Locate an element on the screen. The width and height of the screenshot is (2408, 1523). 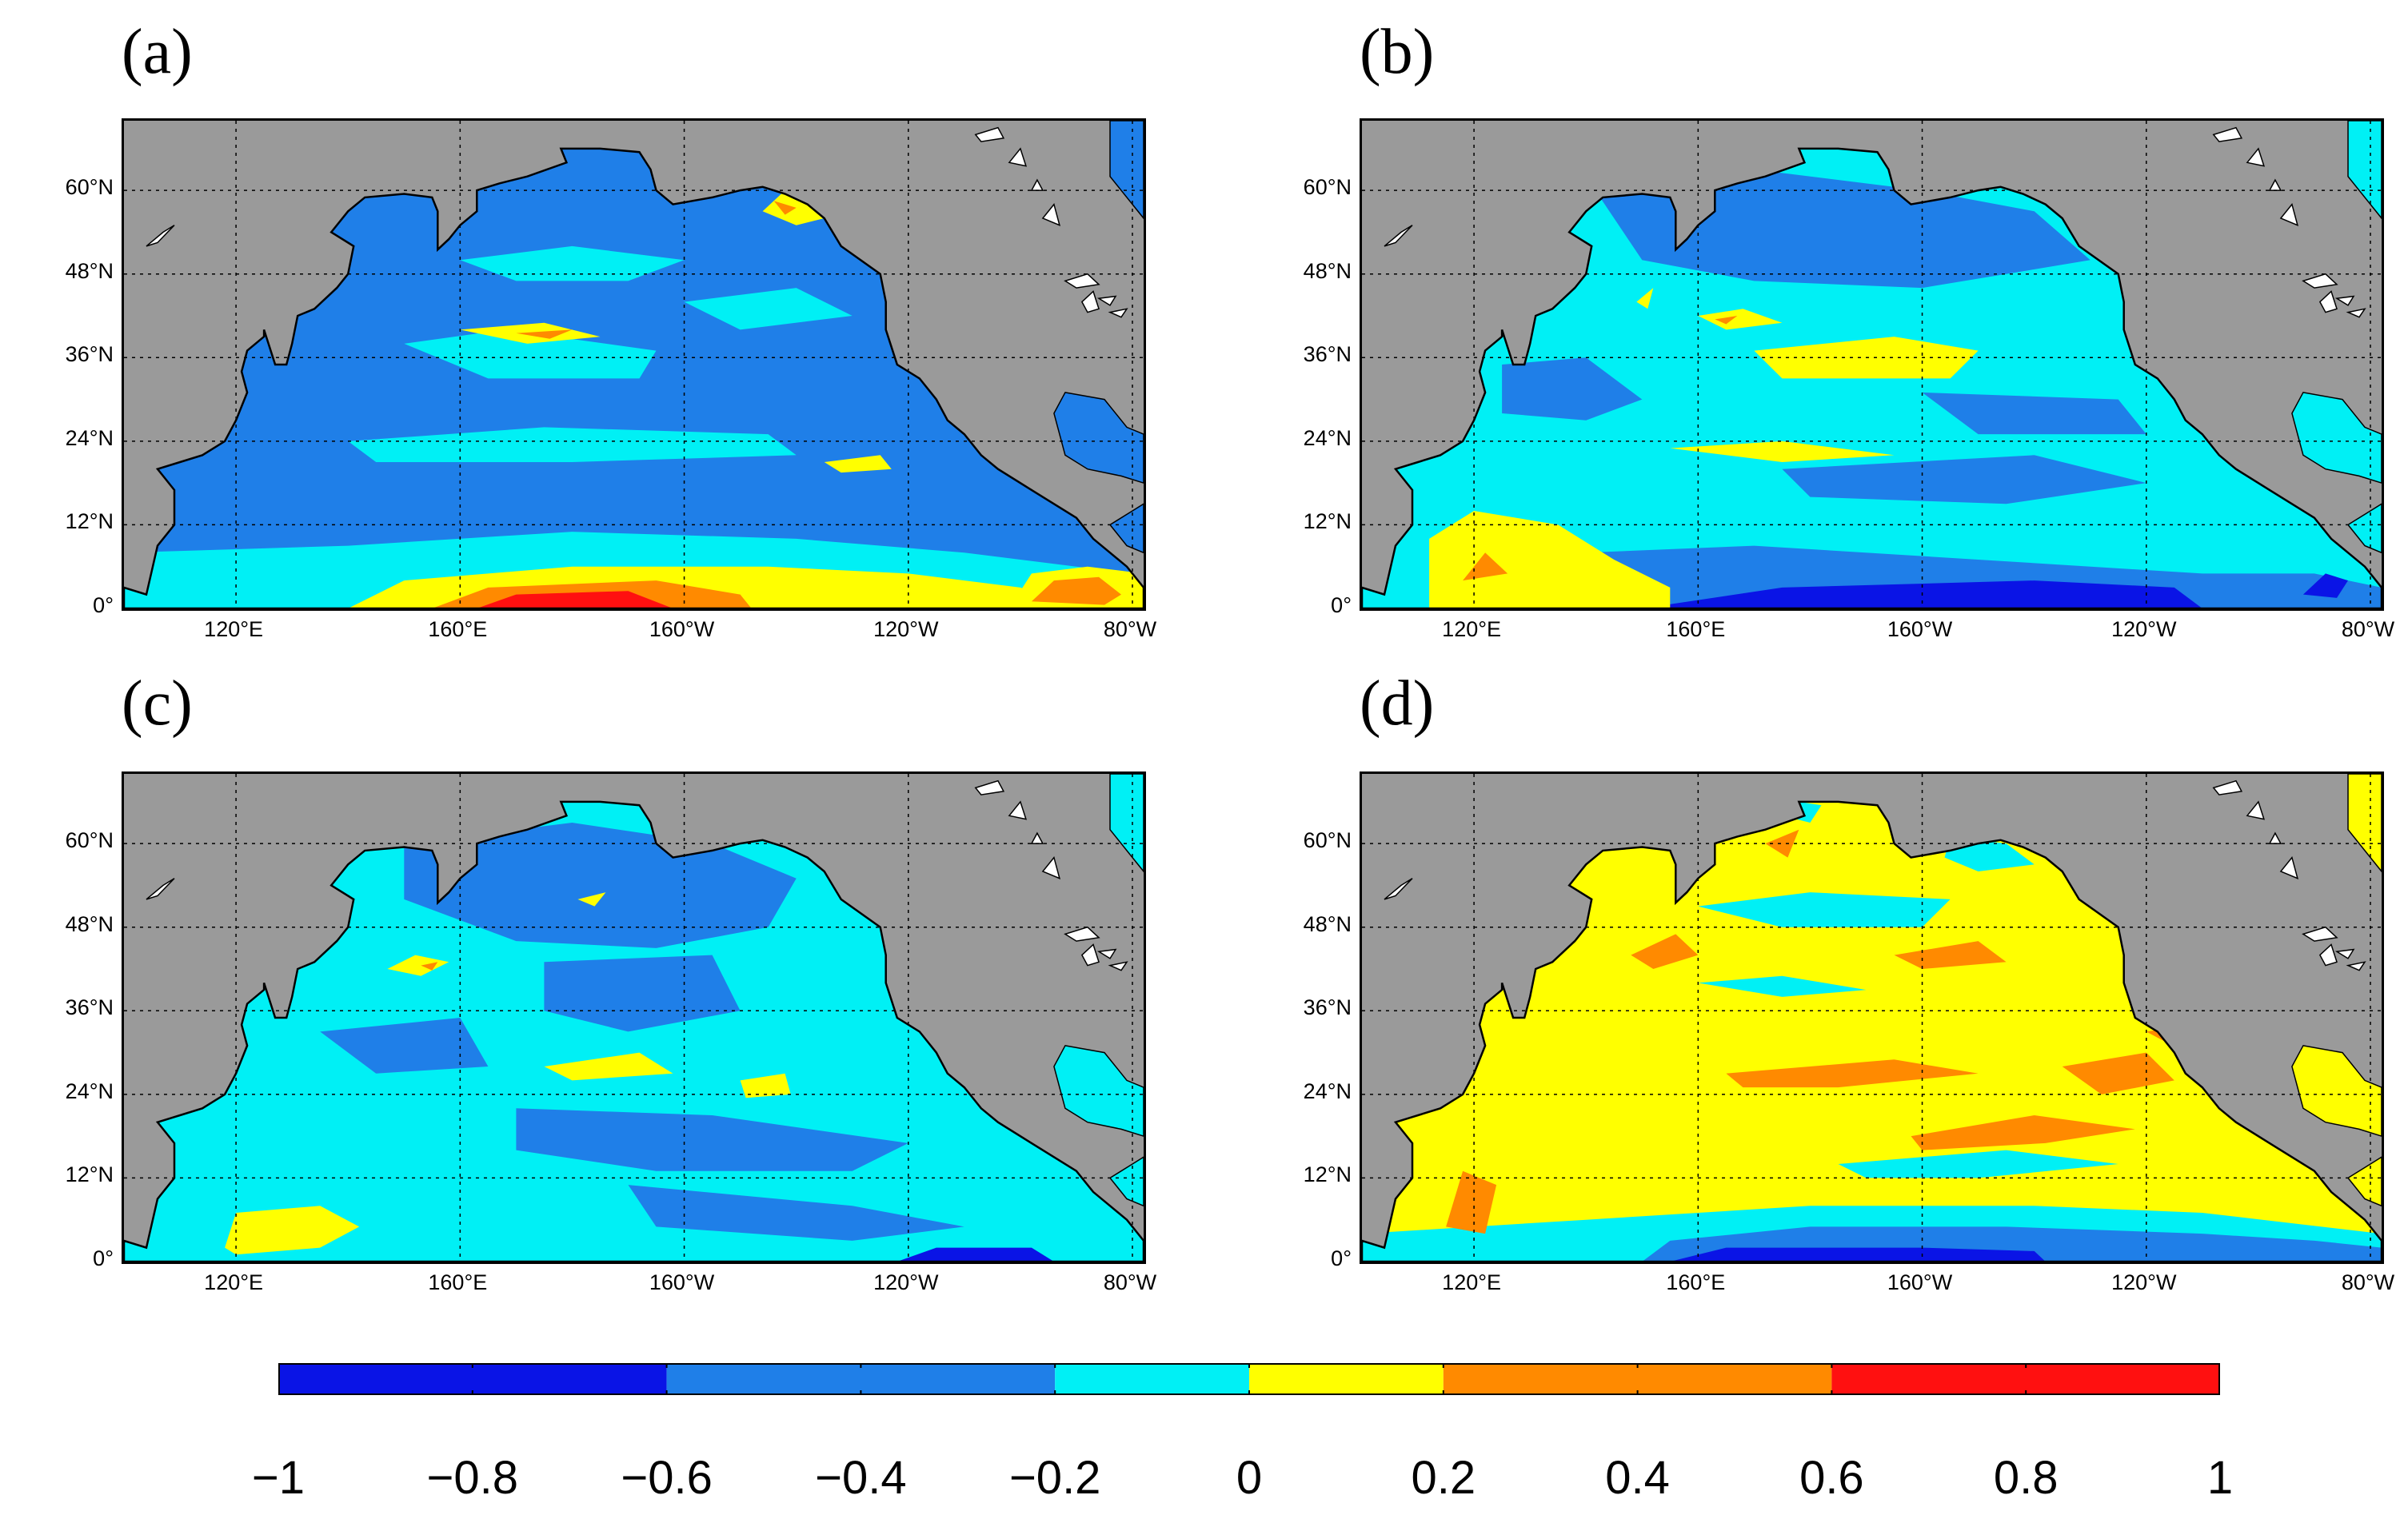
colorbar-tick-label: 1 is located at coordinates (2220, 1478).